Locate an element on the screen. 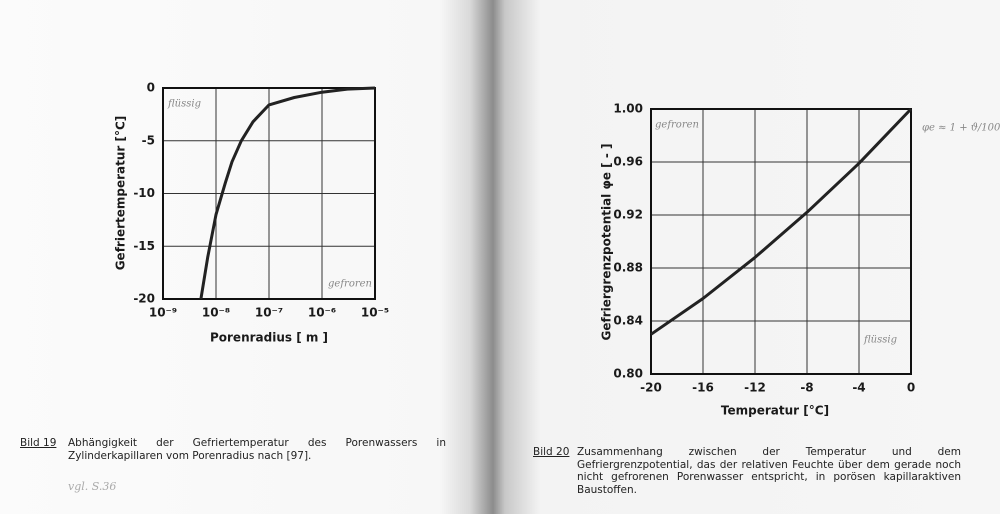  y-tick-label: -10 is located at coordinates (144, 193).